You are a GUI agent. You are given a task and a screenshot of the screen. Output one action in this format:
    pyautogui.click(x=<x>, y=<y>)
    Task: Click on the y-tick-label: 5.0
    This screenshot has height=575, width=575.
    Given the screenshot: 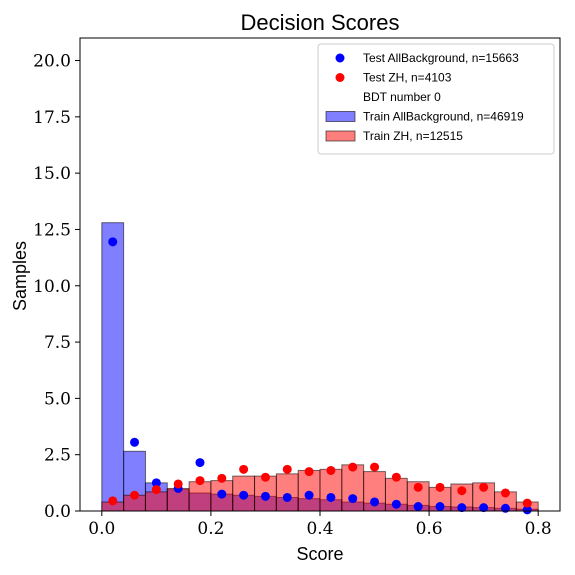 What is the action you would take?
    pyautogui.click(x=57, y=399)
    